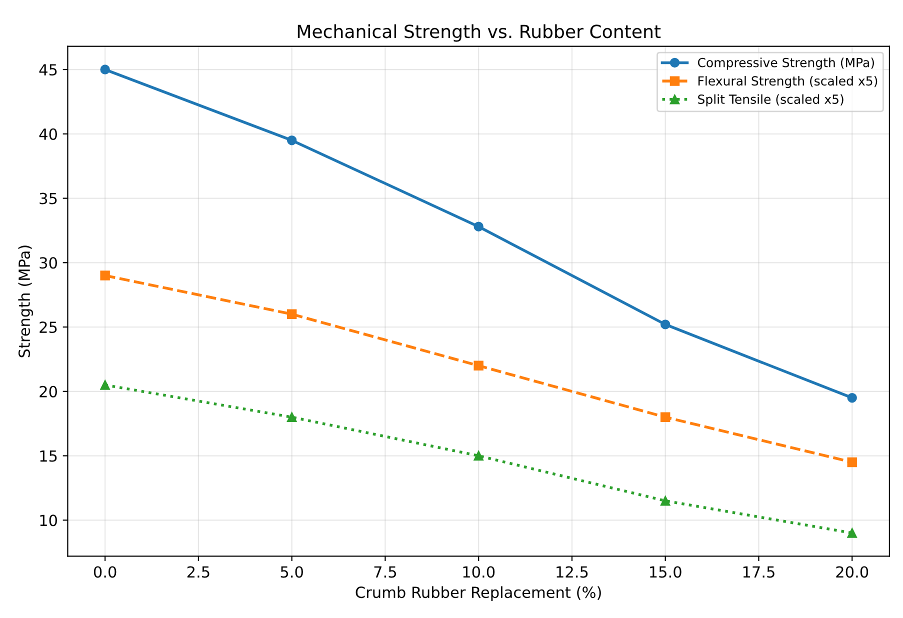 Image resolution: width=903 pixels, height=618 pixels. Describe the element at coordinates (852, 572) in the screenshot. I see `x-tick-label: 20.0` at that location.